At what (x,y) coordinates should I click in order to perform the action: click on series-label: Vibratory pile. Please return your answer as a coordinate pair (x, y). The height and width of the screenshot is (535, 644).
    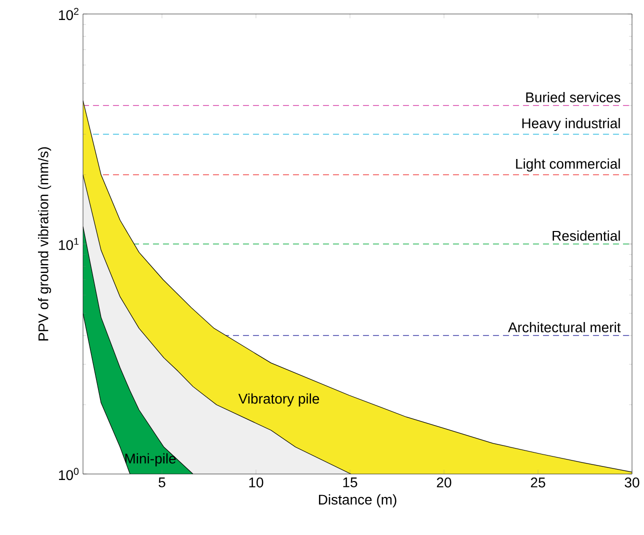
    Looking at the image, I should click on (279, 399).